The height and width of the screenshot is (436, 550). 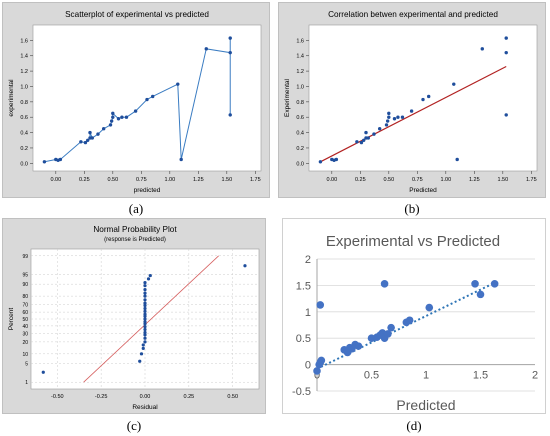 What do you see at coordinates (300, 149) in the screenshot?
I see `b-y-tick-label: 0.2` at bounding box center [300, 149].